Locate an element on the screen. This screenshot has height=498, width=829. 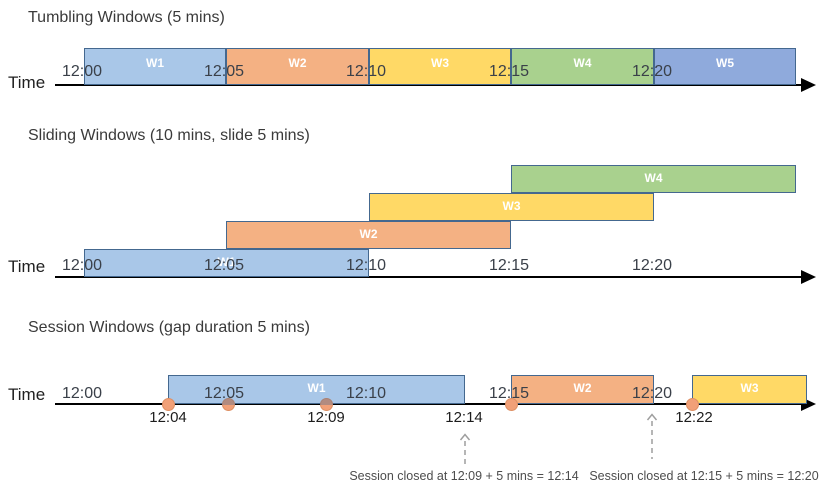
sliding-window-w3: W3 is located at coordinates (511, 207).